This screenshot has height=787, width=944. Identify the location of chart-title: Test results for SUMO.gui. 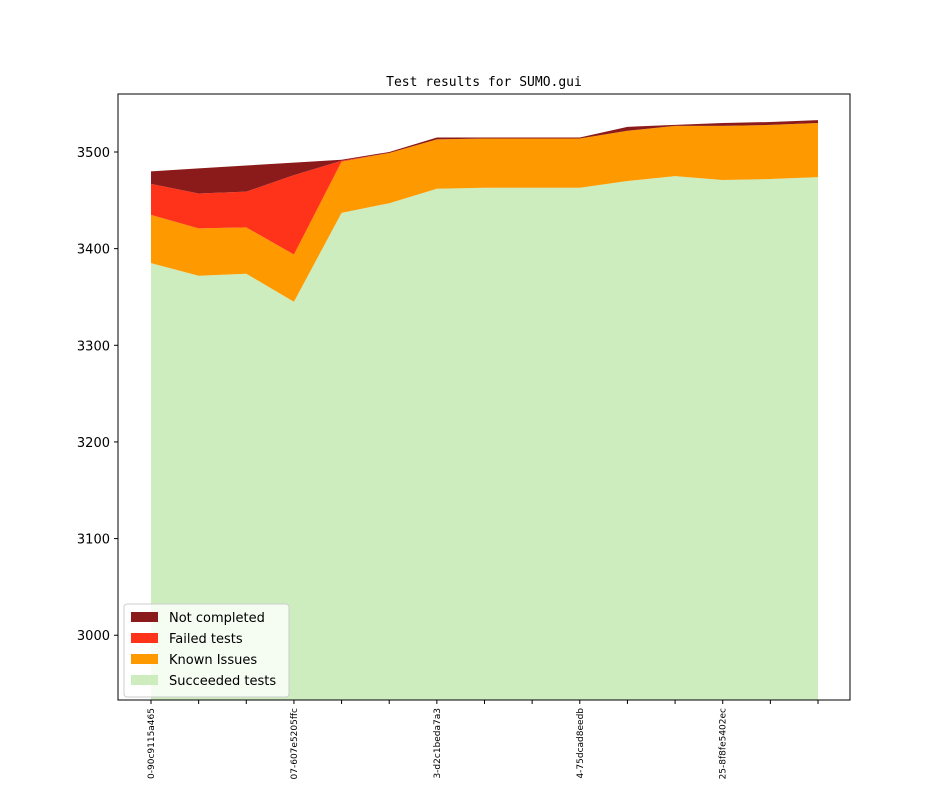
(484, 82).